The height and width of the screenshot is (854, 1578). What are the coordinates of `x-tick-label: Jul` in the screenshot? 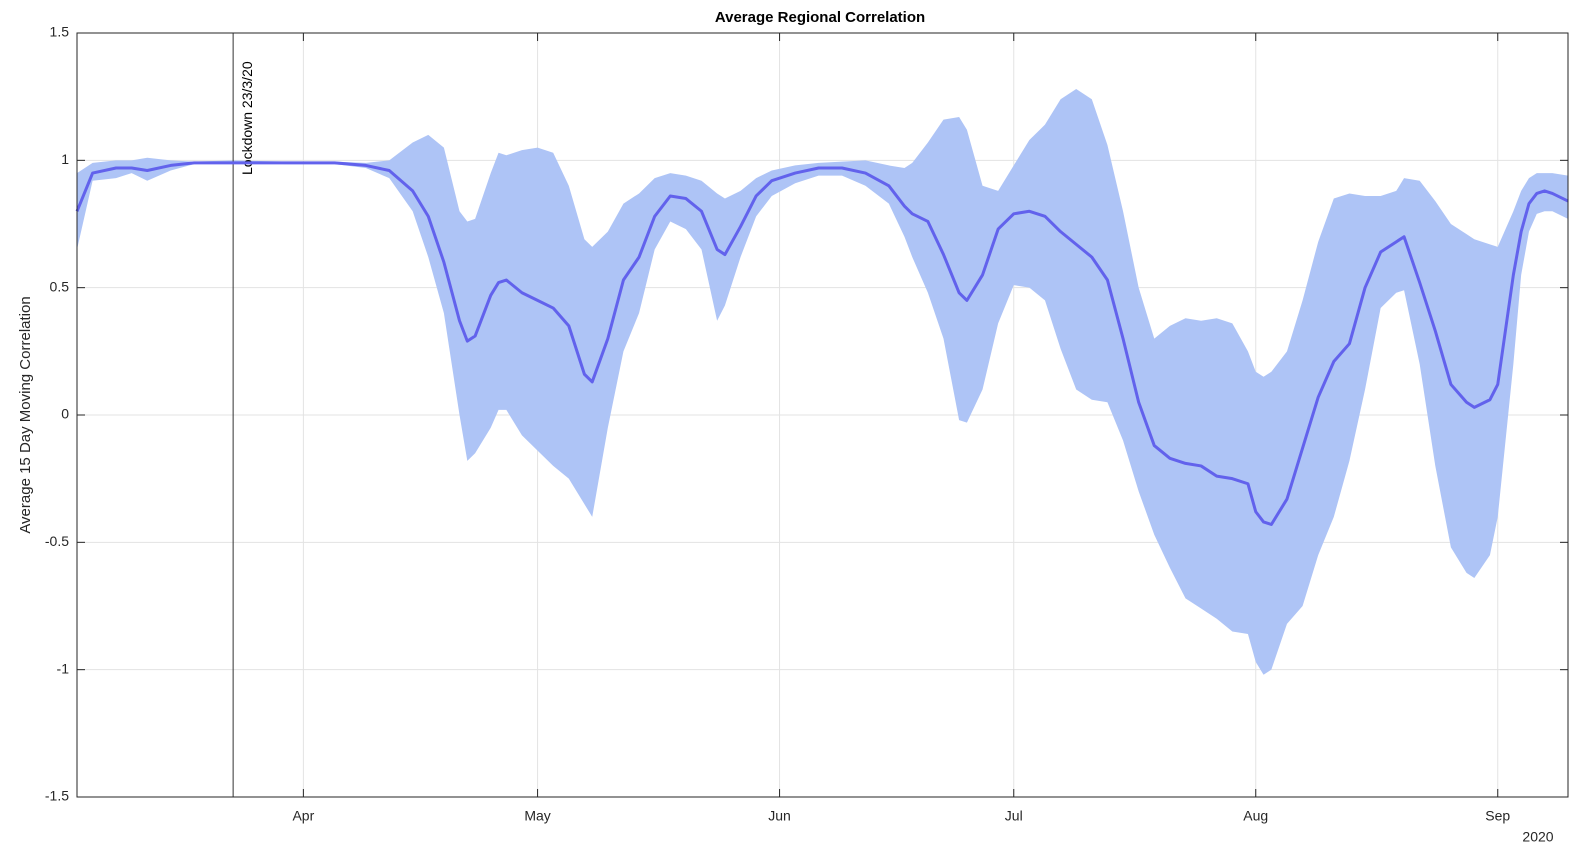 It's located at (1014, 816).